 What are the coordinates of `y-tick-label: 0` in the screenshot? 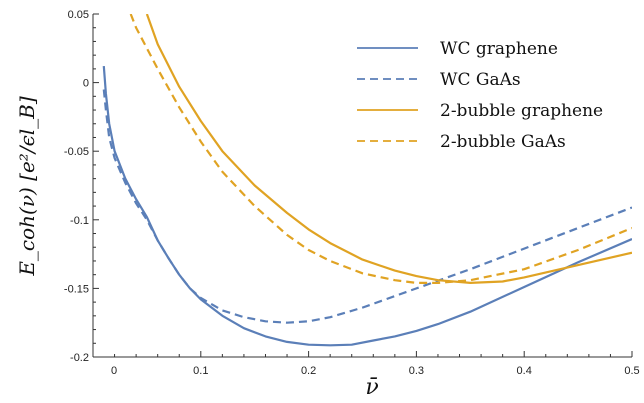 It's located at (86, 84).